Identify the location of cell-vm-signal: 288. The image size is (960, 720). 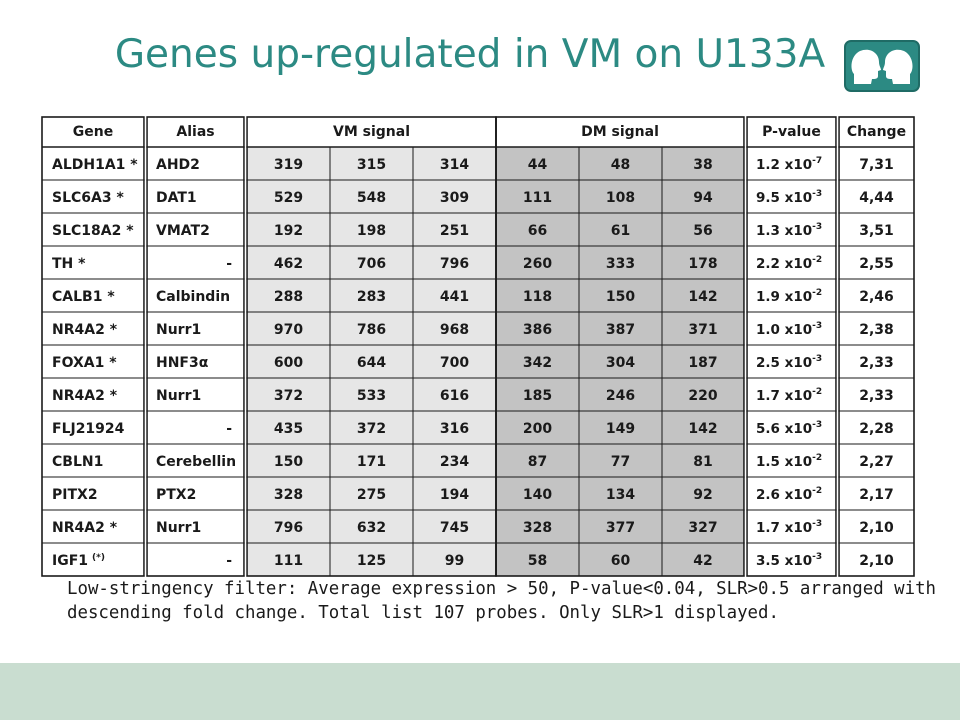
(288, 297).